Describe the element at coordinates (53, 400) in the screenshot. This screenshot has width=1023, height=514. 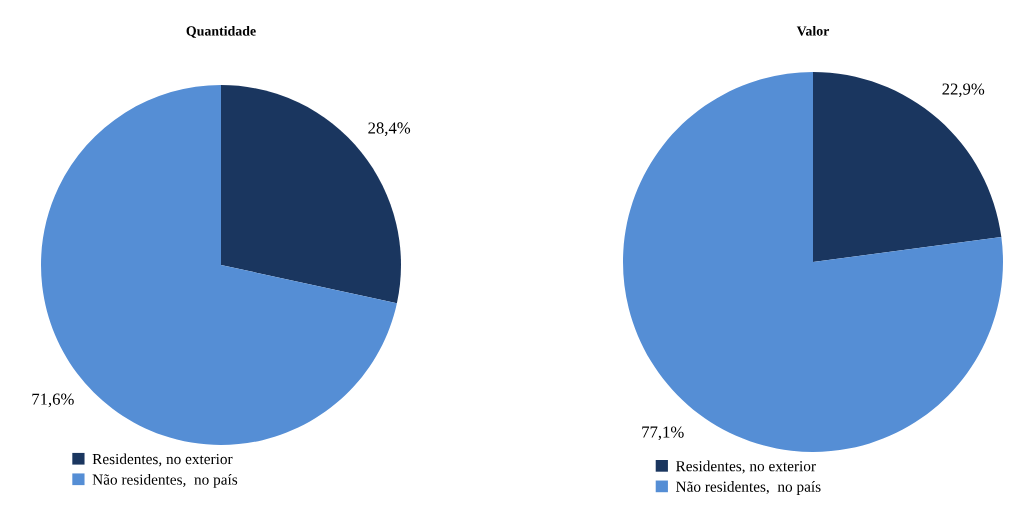
I see `data-label: 71,6%` at that location.